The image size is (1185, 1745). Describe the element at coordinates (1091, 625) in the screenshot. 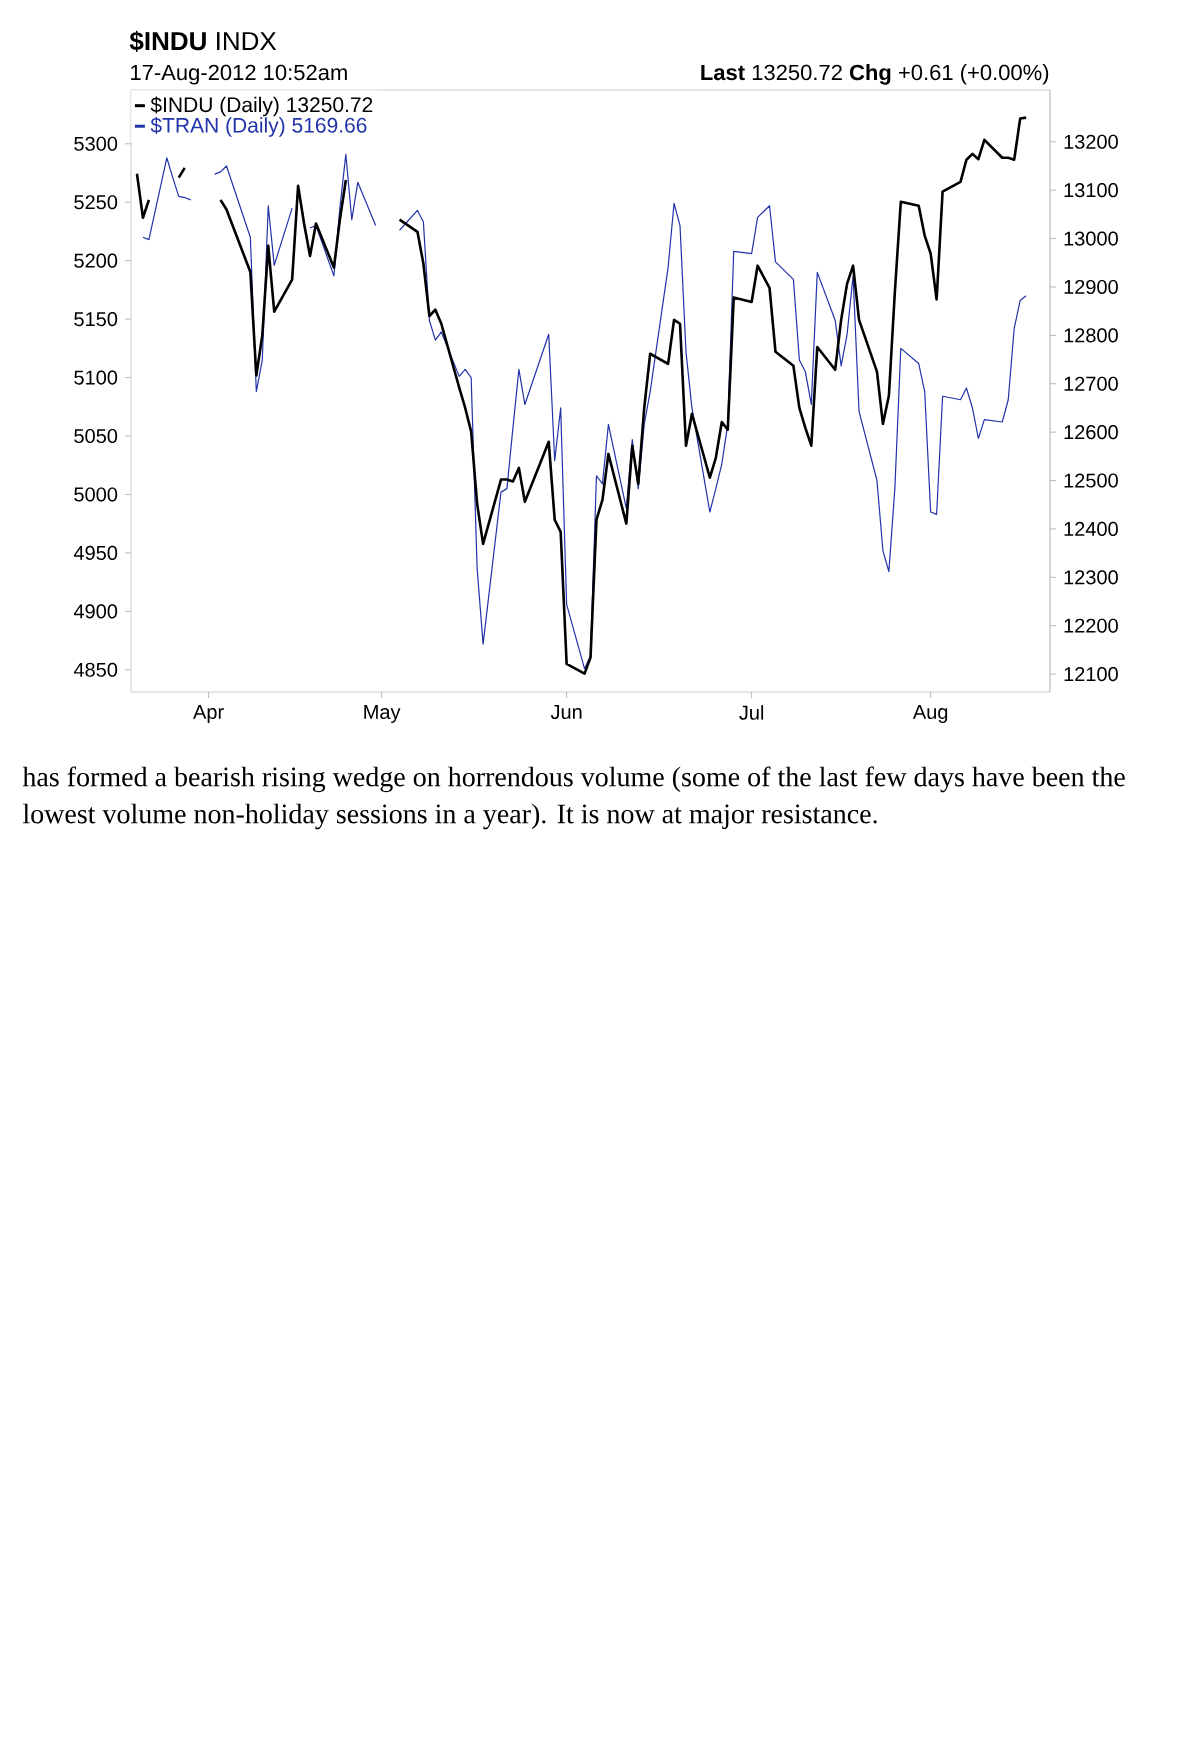

I see `y2-tick-label: 12200` at that location.